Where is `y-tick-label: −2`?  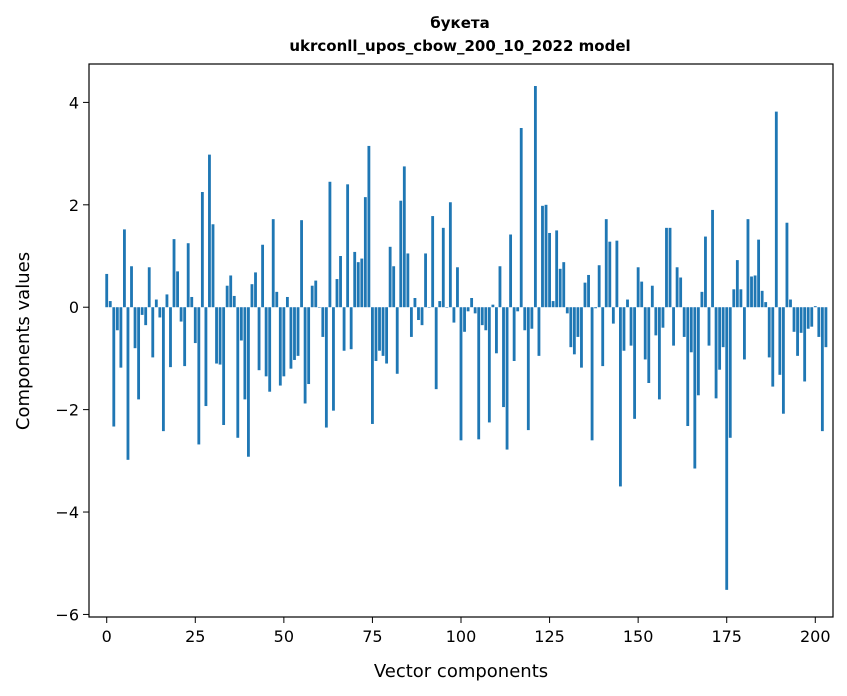
y-tick-label: −2 is located at coordinates (67, 410).